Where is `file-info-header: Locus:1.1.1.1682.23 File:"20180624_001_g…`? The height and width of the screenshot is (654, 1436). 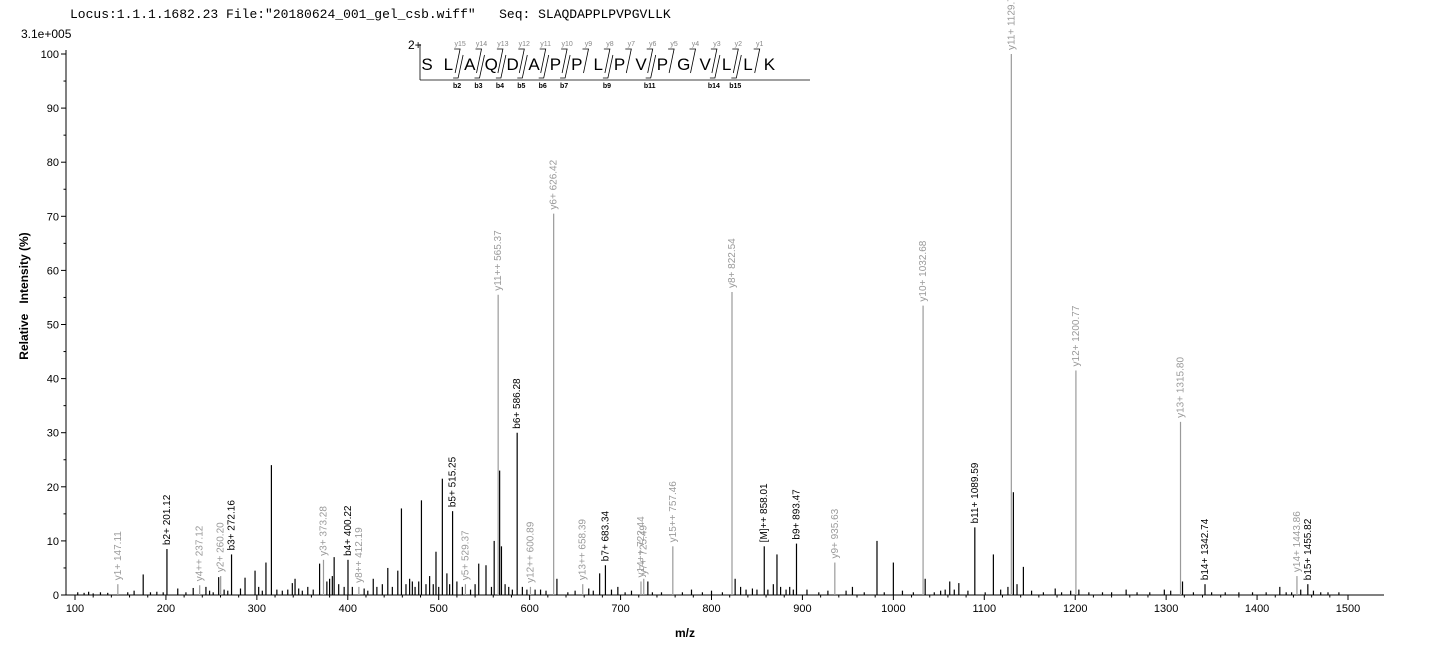
file-info-header: Locus:1.1.1.1682.23 File:"20180624_001_g… is located at coordinates (370, 14).